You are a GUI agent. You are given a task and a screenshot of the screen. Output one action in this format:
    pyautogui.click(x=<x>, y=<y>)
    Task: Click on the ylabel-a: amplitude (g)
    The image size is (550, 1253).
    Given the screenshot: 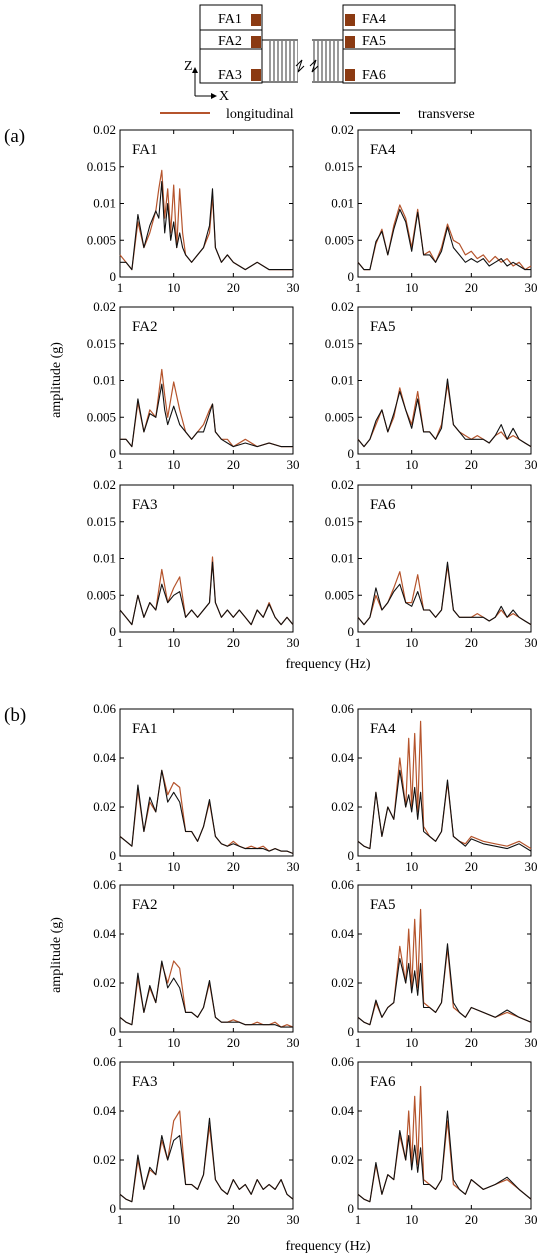 What is the action you would take?
    pyautogui.click(x=56, y=380)
    